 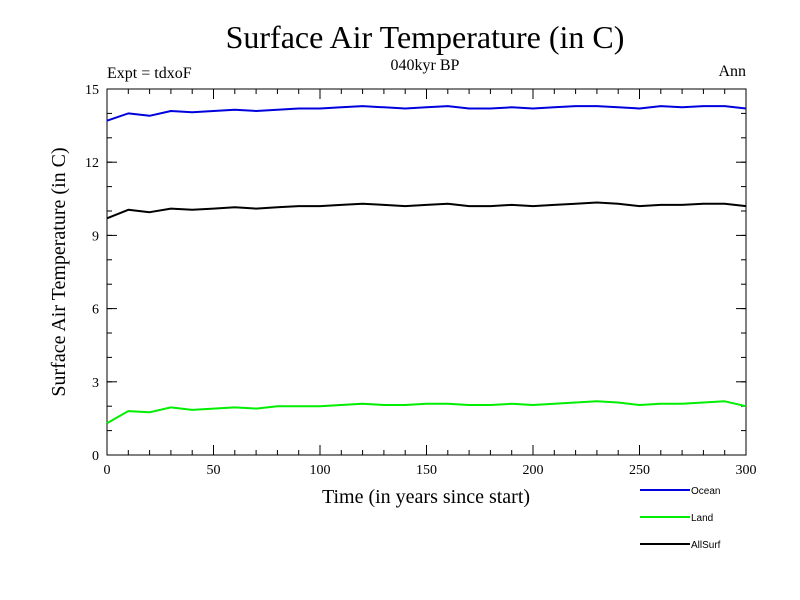 What do you see at coordinates (425, 65) in the screenshot?
I see `chart-subtitle: 040kyr BP` at bounding box center [425, 65].